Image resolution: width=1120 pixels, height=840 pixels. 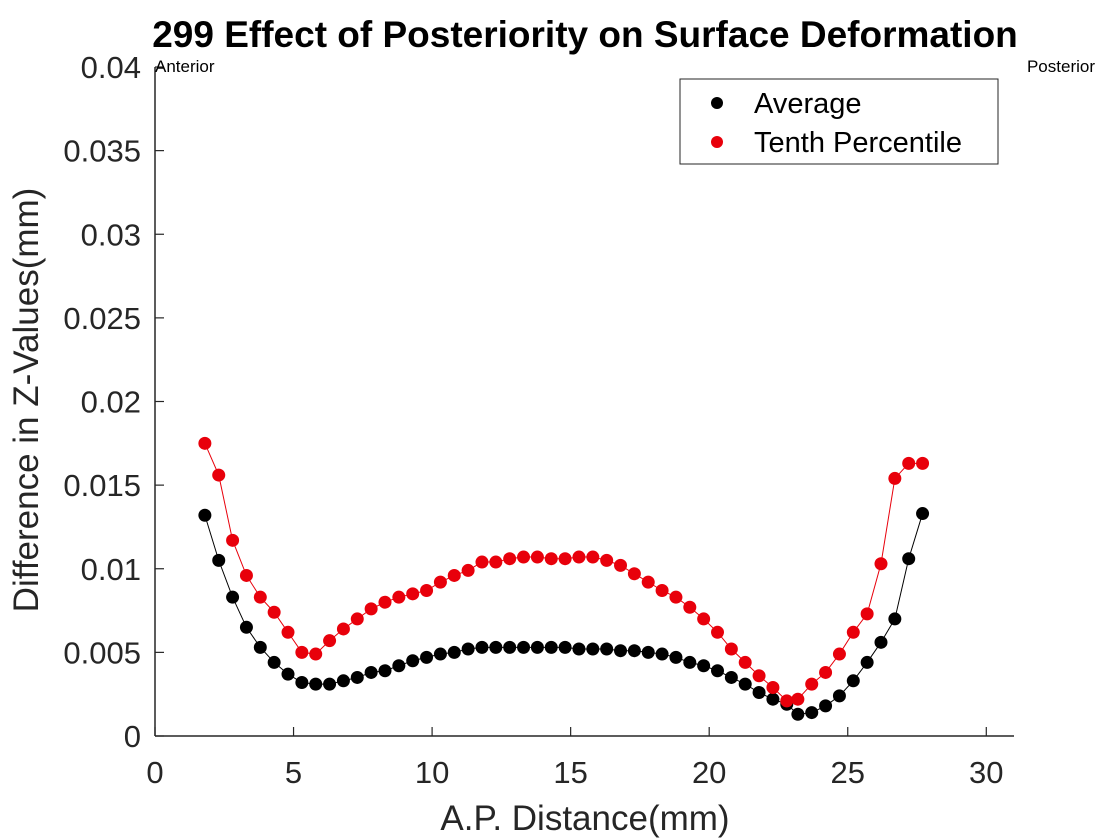 What do you see at coordinates (111, 402) in the screenshot?
I see `y-tick-label: 0.02` at bounding box center [111, 402].